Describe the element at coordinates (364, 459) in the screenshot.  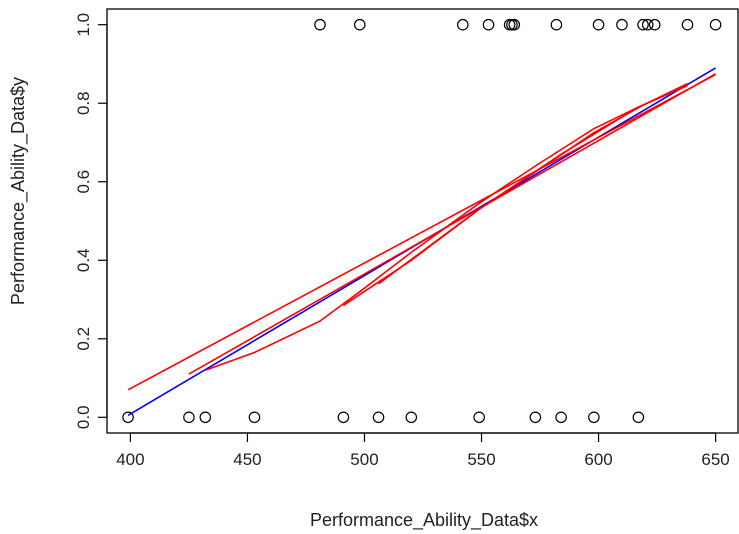
I see `x-tick-label: 500` at that location.